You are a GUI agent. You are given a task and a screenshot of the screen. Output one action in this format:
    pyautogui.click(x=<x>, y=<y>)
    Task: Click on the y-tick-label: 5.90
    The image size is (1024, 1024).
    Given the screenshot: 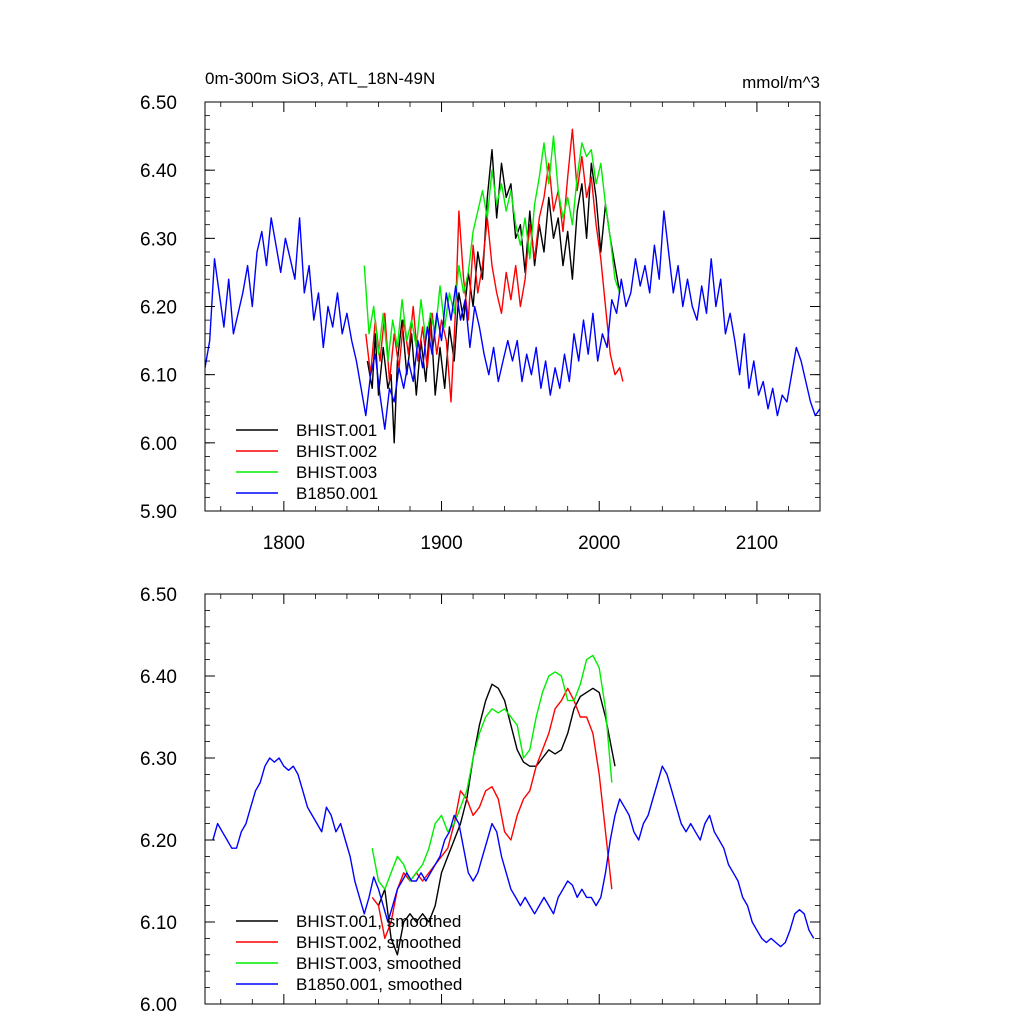 What is the action you would take?
    pyautogui.click(x=158, y=512)
    